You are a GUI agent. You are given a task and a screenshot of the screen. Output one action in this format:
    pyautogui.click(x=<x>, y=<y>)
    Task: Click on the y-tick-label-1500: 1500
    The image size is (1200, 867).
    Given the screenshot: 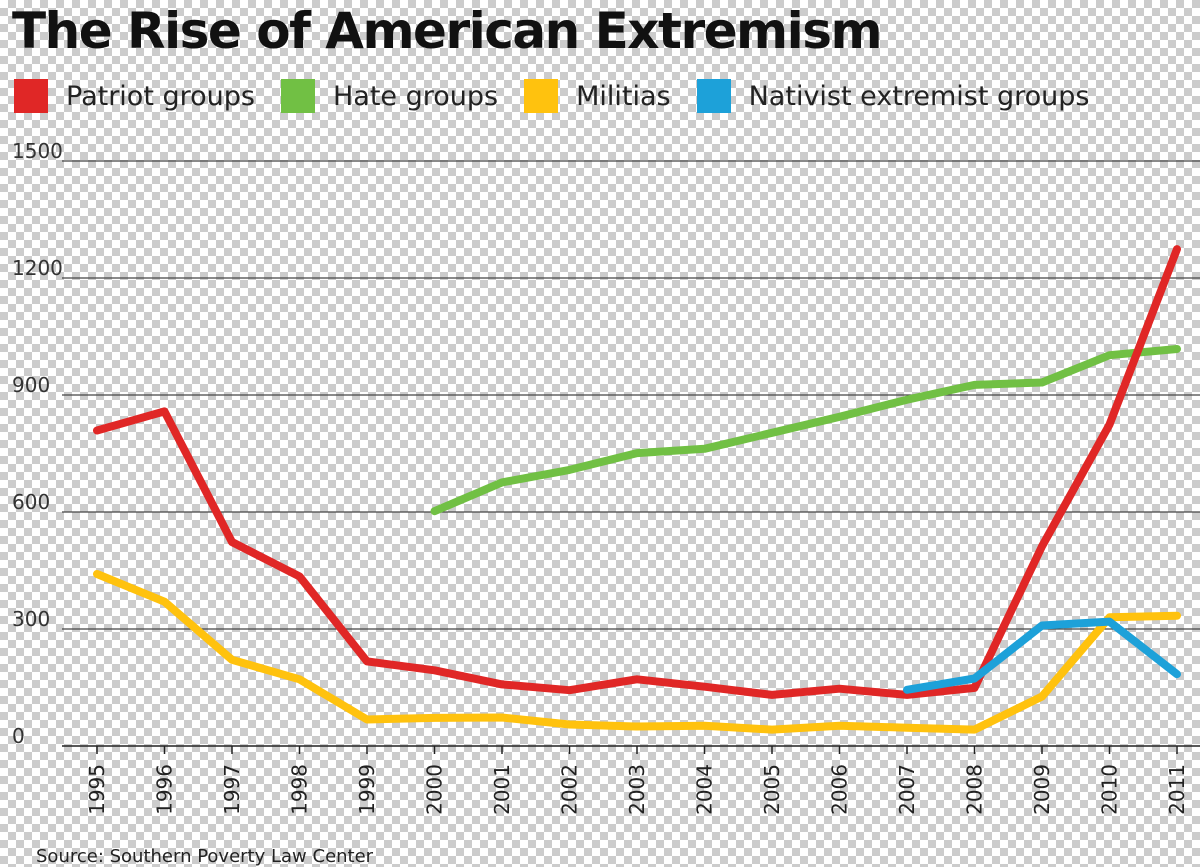 What is the action you would take?
    pyautogui.click(x=37, y=151)
    